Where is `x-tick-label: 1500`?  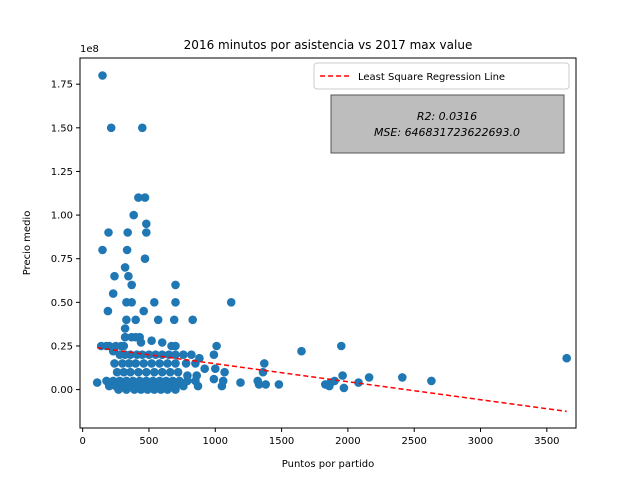 x-tick-label: 1500 is located at coordinates (281, 441).